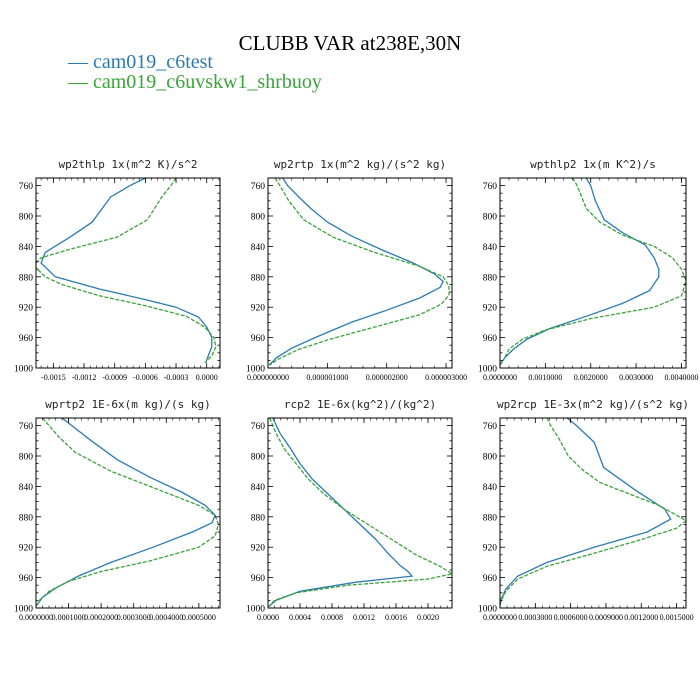 This screenshot has width=700, height=700. Describe the element at coordinates (571, 617) in the screenshot. I see `xtick-label: 0.0006000` at that location.